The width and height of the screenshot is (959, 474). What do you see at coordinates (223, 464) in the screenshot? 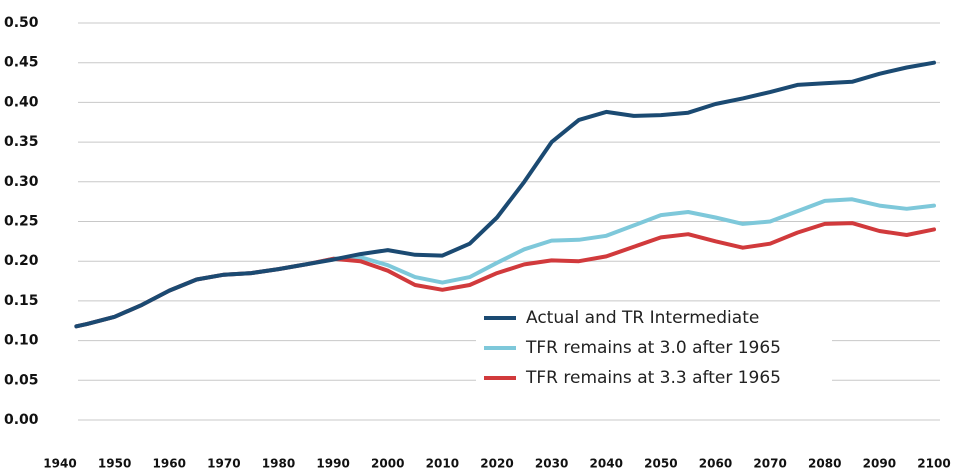
I see `x-tick-label: 1970` at bounding box center [223, 464].